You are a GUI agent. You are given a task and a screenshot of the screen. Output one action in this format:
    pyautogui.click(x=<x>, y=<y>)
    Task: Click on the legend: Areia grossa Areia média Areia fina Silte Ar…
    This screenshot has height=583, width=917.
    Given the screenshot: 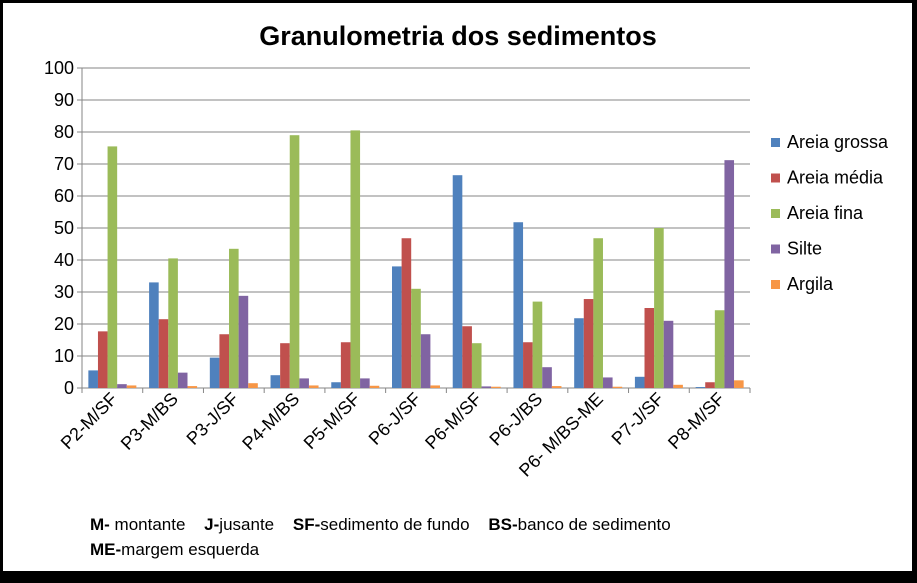 What is the action you would take?
    pyautogui.click(x=830, y=213)
    